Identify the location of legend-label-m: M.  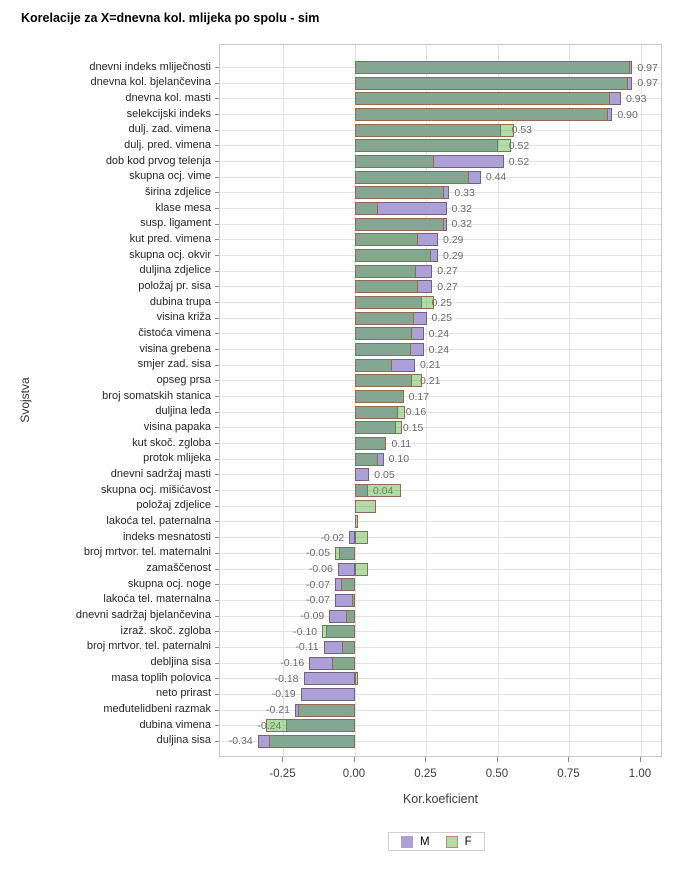
(425, 841).